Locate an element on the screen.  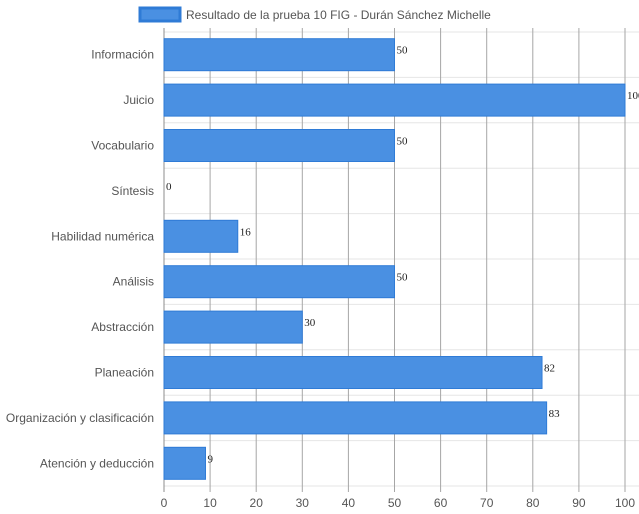
category-label: Abstracción is located at coordinates (122, 327).